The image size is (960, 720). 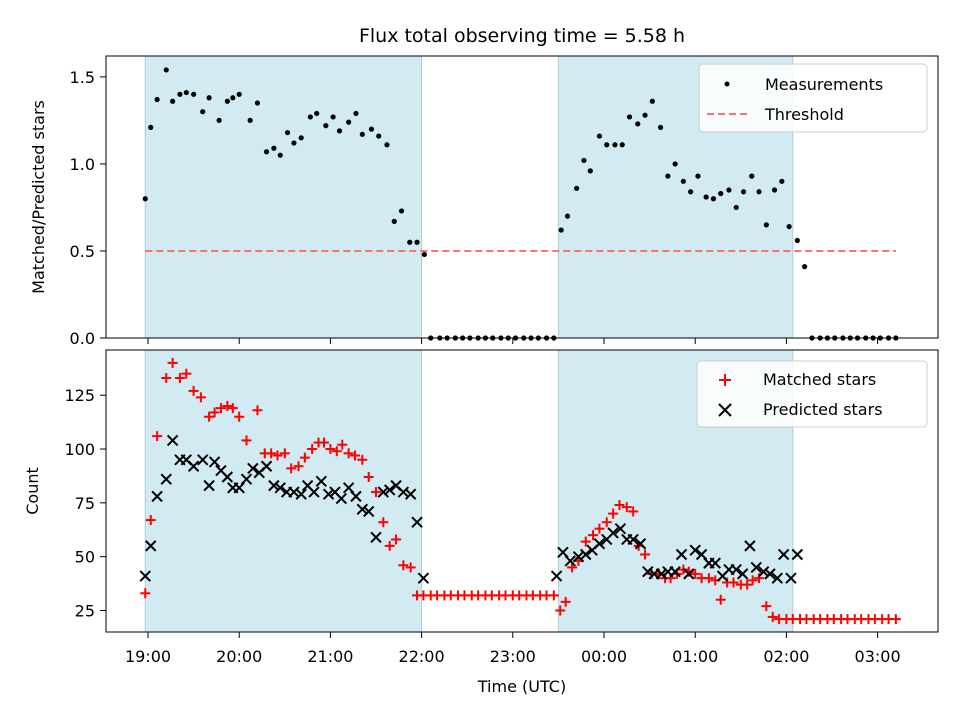 What do you see at coordinates (727, 84) in the screenshot?
I see `legend-measurements-marker` at bounding box center [727, 84].